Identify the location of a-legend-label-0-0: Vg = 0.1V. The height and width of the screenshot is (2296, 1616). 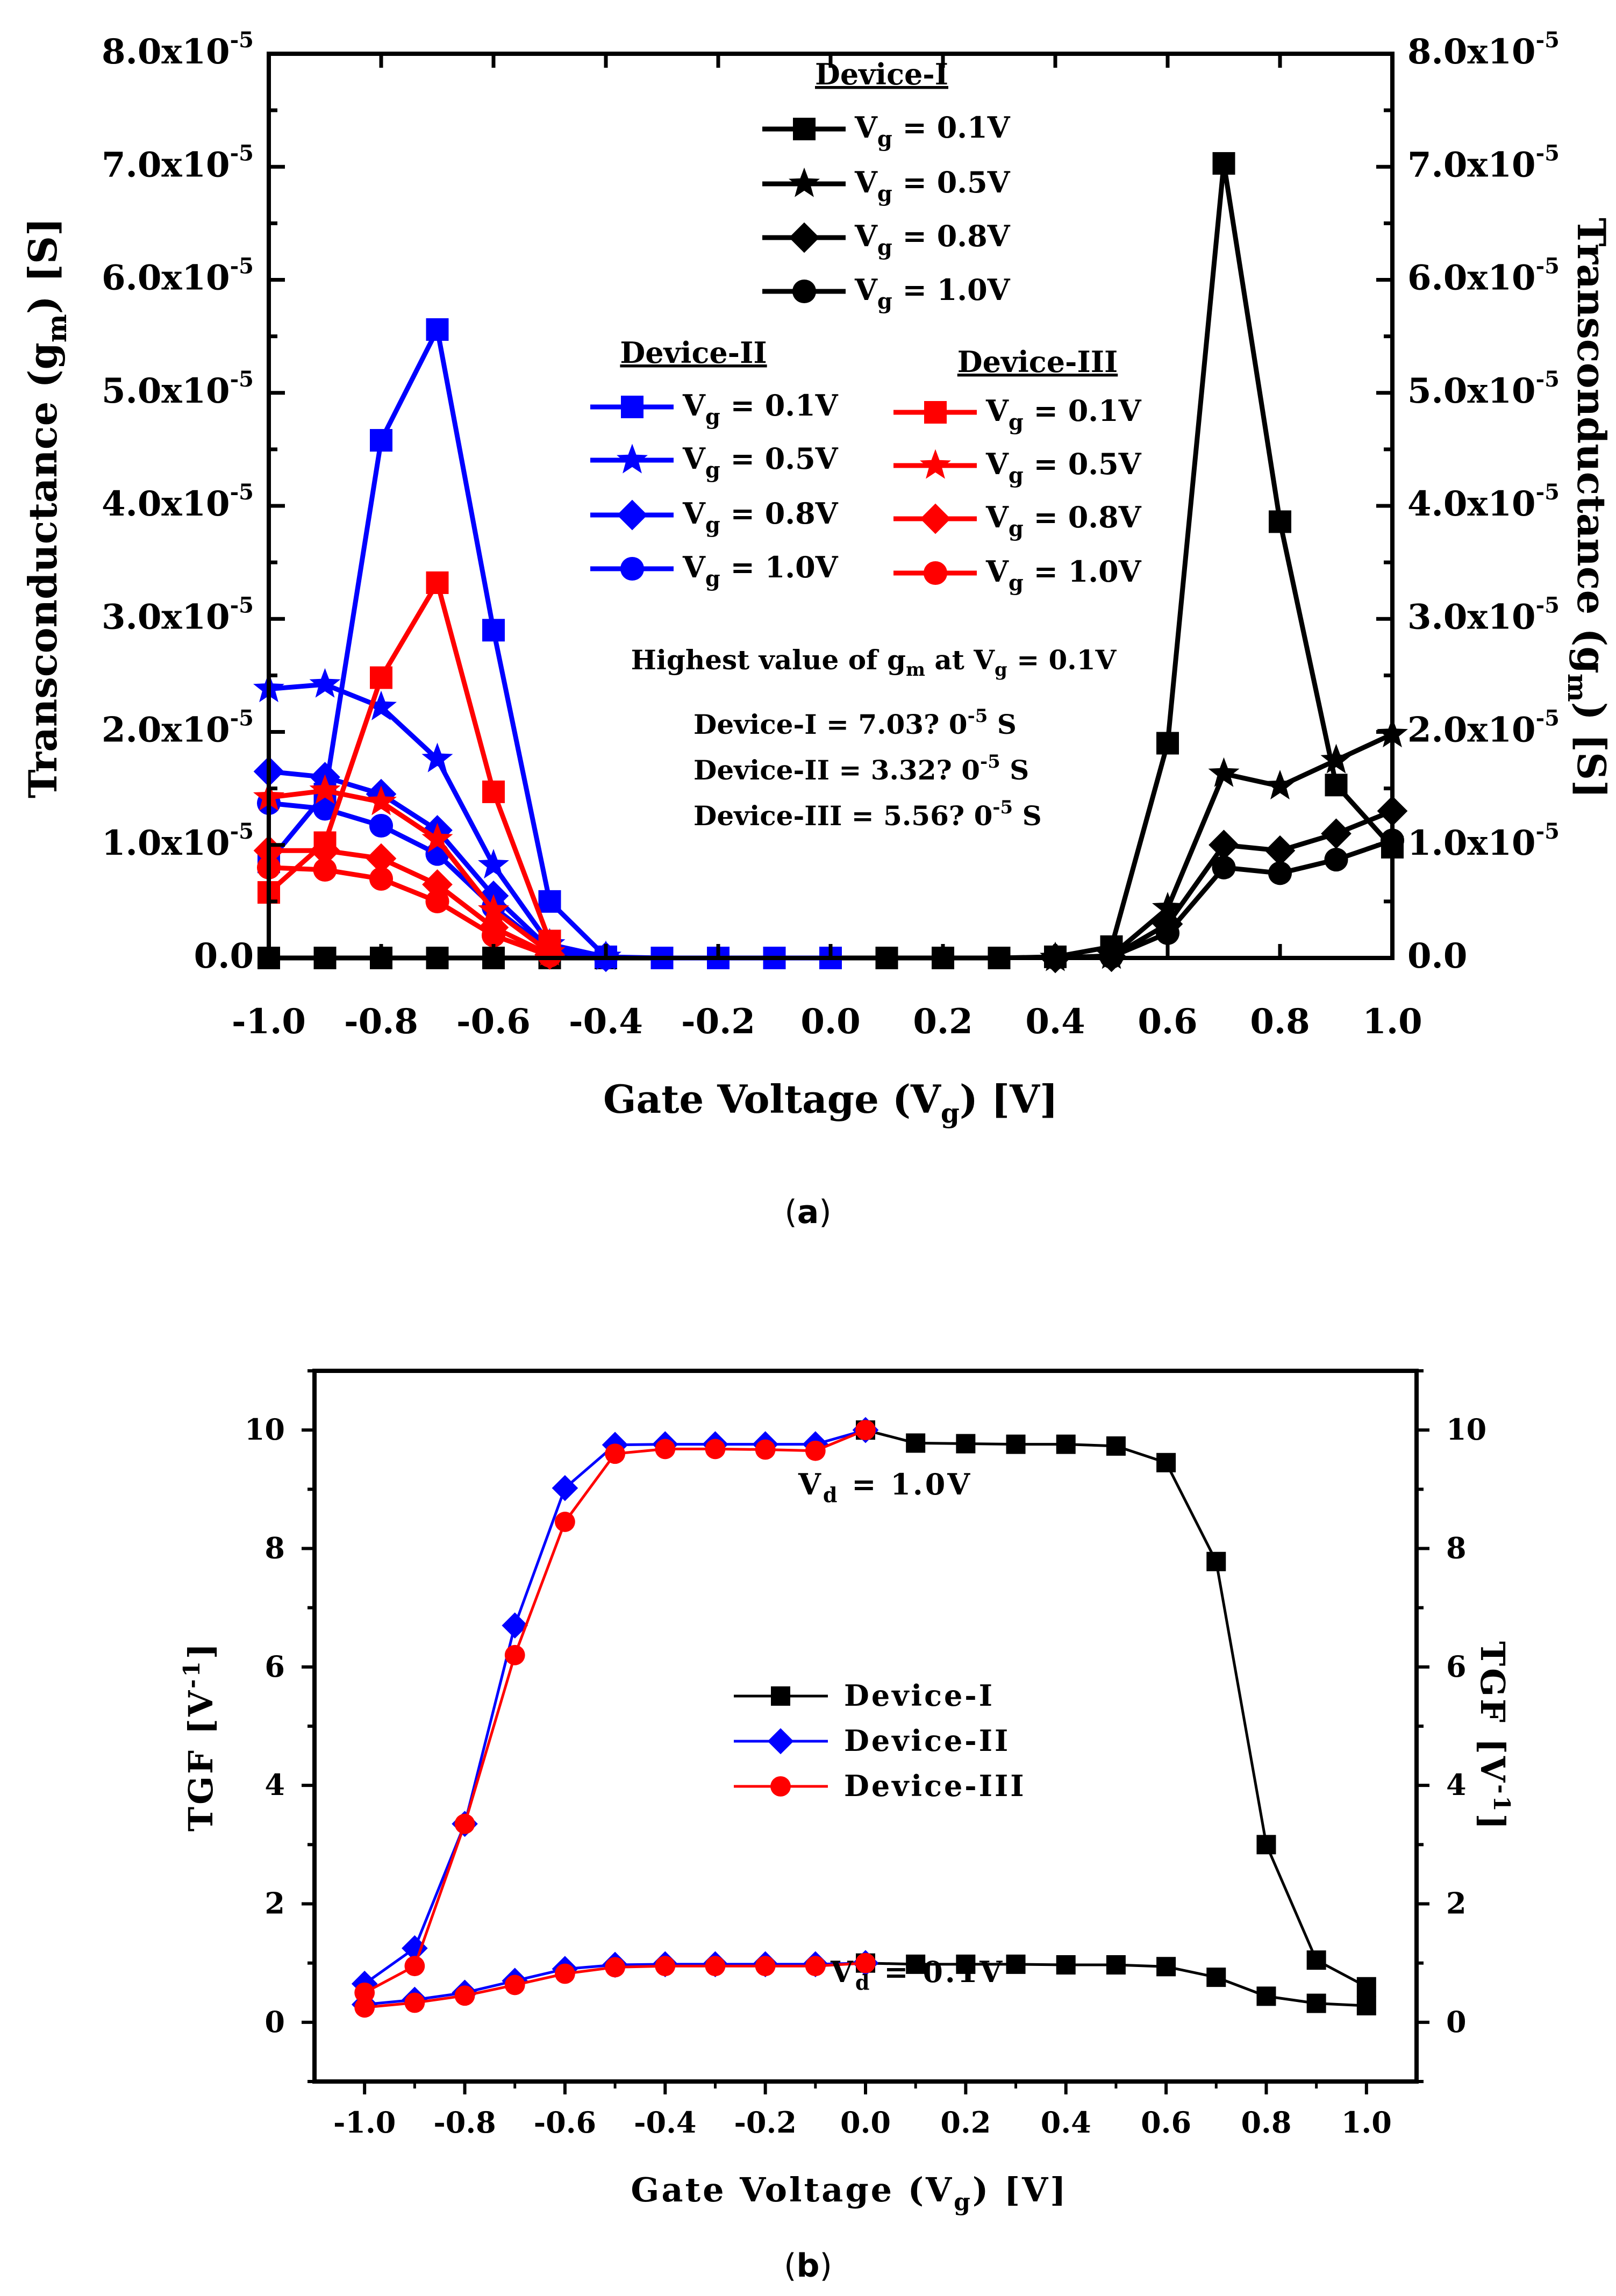
(932, 131).